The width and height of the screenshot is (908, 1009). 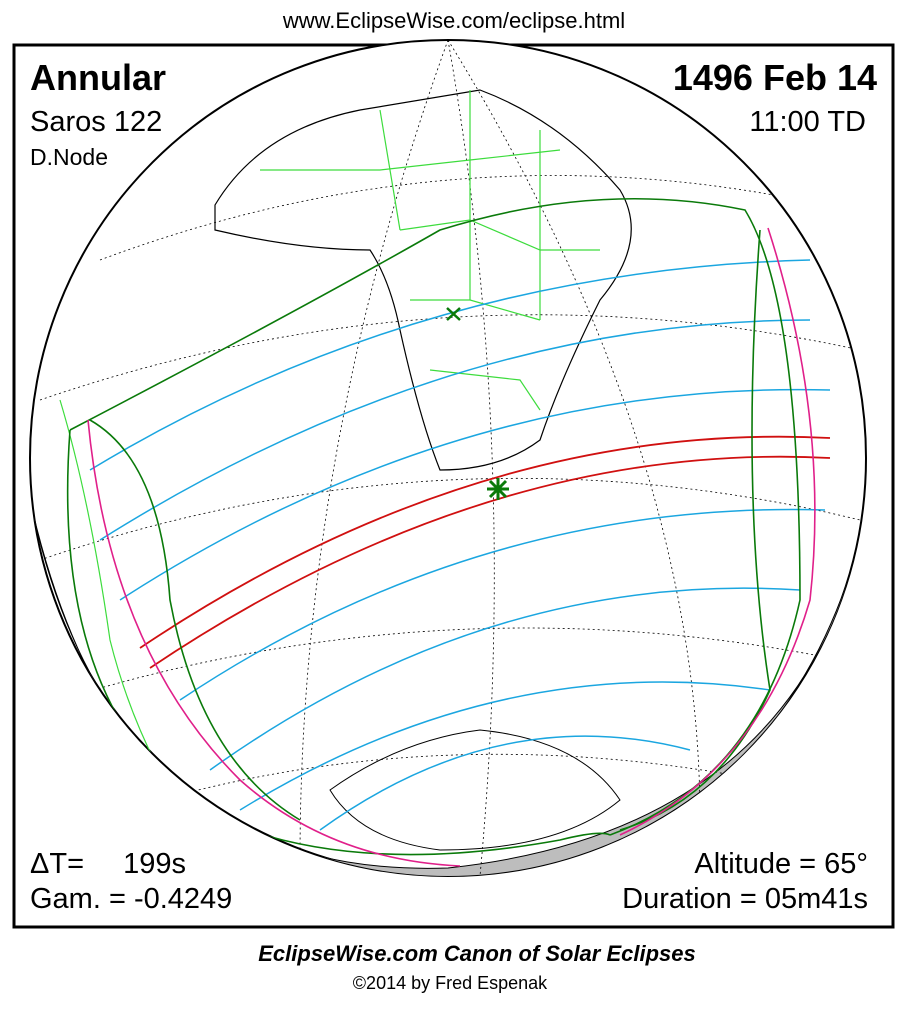 I want to click on saros: Saros 122, so click(x=96, y=122).